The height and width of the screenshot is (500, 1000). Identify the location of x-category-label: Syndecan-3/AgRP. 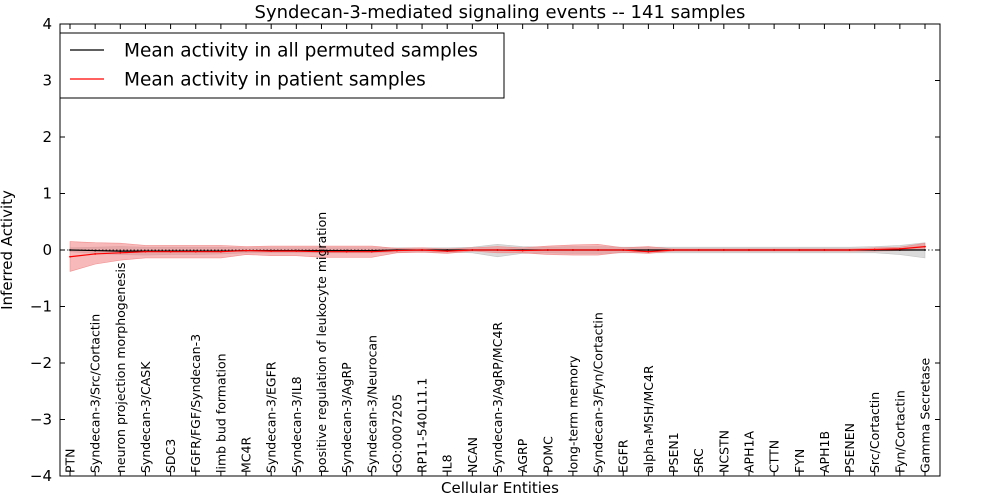
(346, 417).